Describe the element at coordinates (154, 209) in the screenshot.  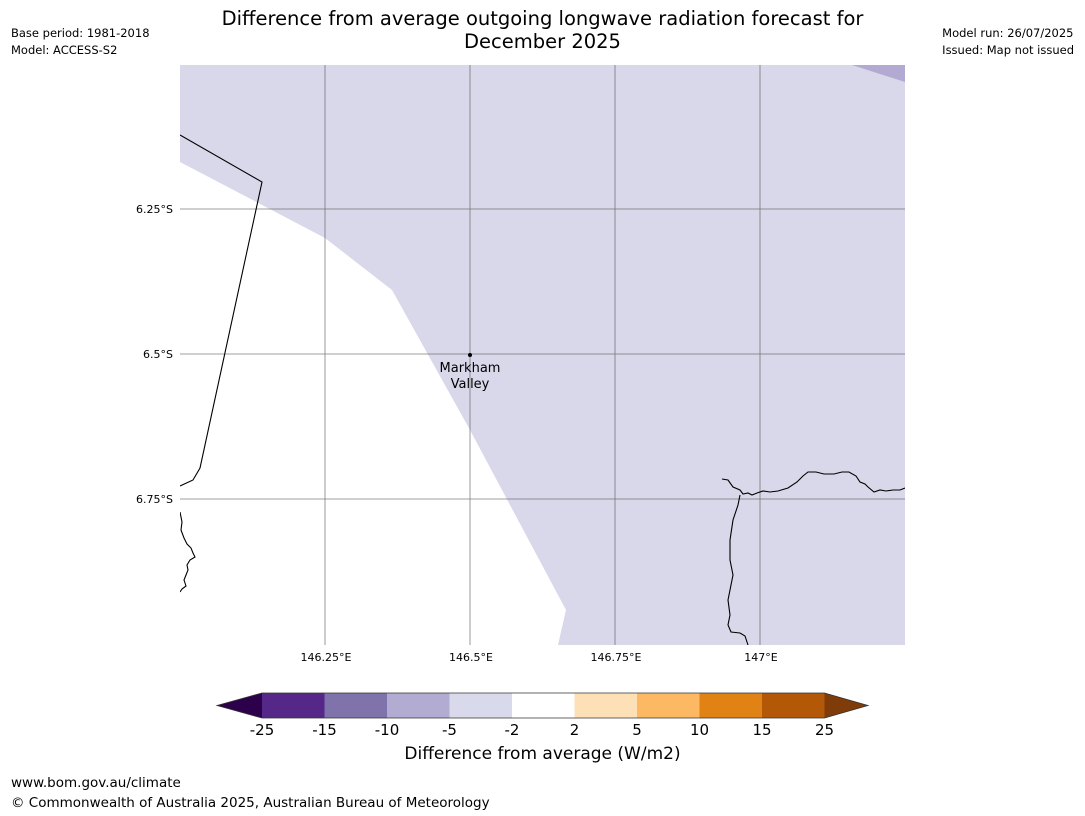
I see `lat-label: 6.25°S` at that location.